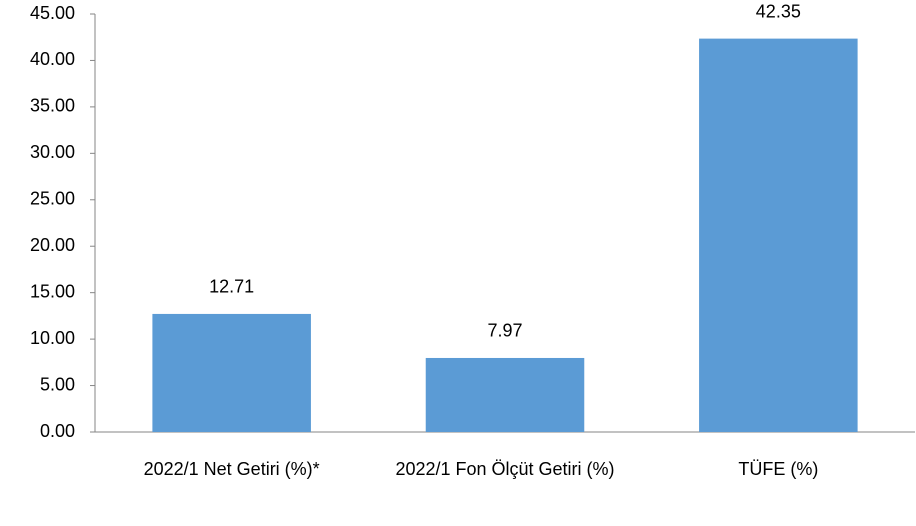 The width and height of the screenshot is (916, 526). What do you see at coordinates (52, 199) in the screenshot?
I see `y-tick-label: 25.00` at bounding box center [52, 199].